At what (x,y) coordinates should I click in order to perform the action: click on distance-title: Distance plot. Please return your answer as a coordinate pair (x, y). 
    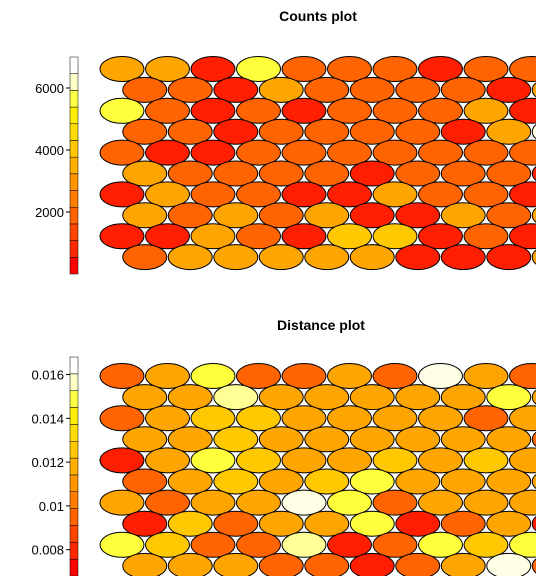
    Looking at the image, I should click on (321, 325).